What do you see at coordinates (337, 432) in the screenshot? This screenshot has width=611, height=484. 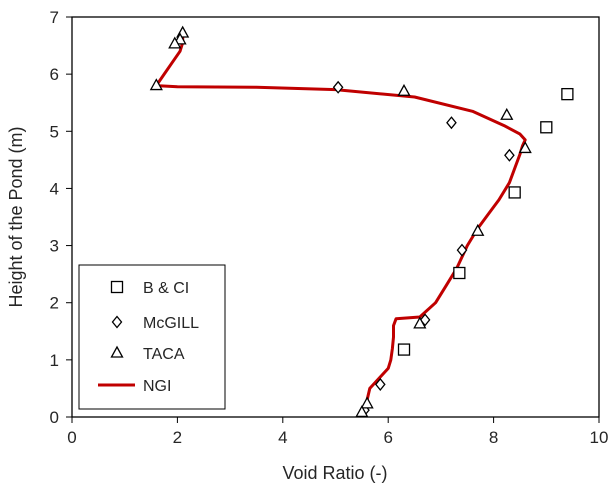 I see `x-axis: 0 2 4 6 8 10` at bounding box center [337, 432].